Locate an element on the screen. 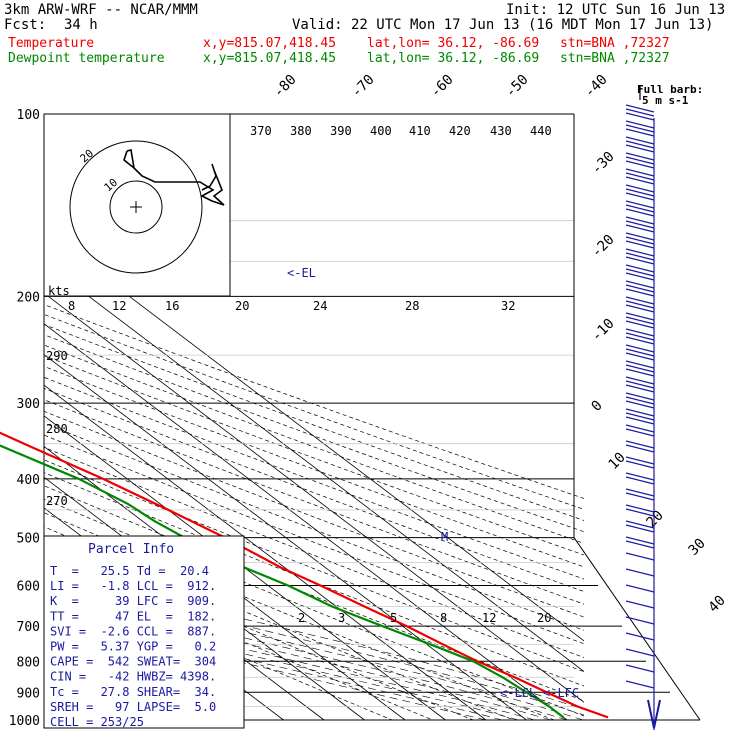  parcel-row: SREH = 97 LAPSE= 5.0 is located at coordinates (133, 707).